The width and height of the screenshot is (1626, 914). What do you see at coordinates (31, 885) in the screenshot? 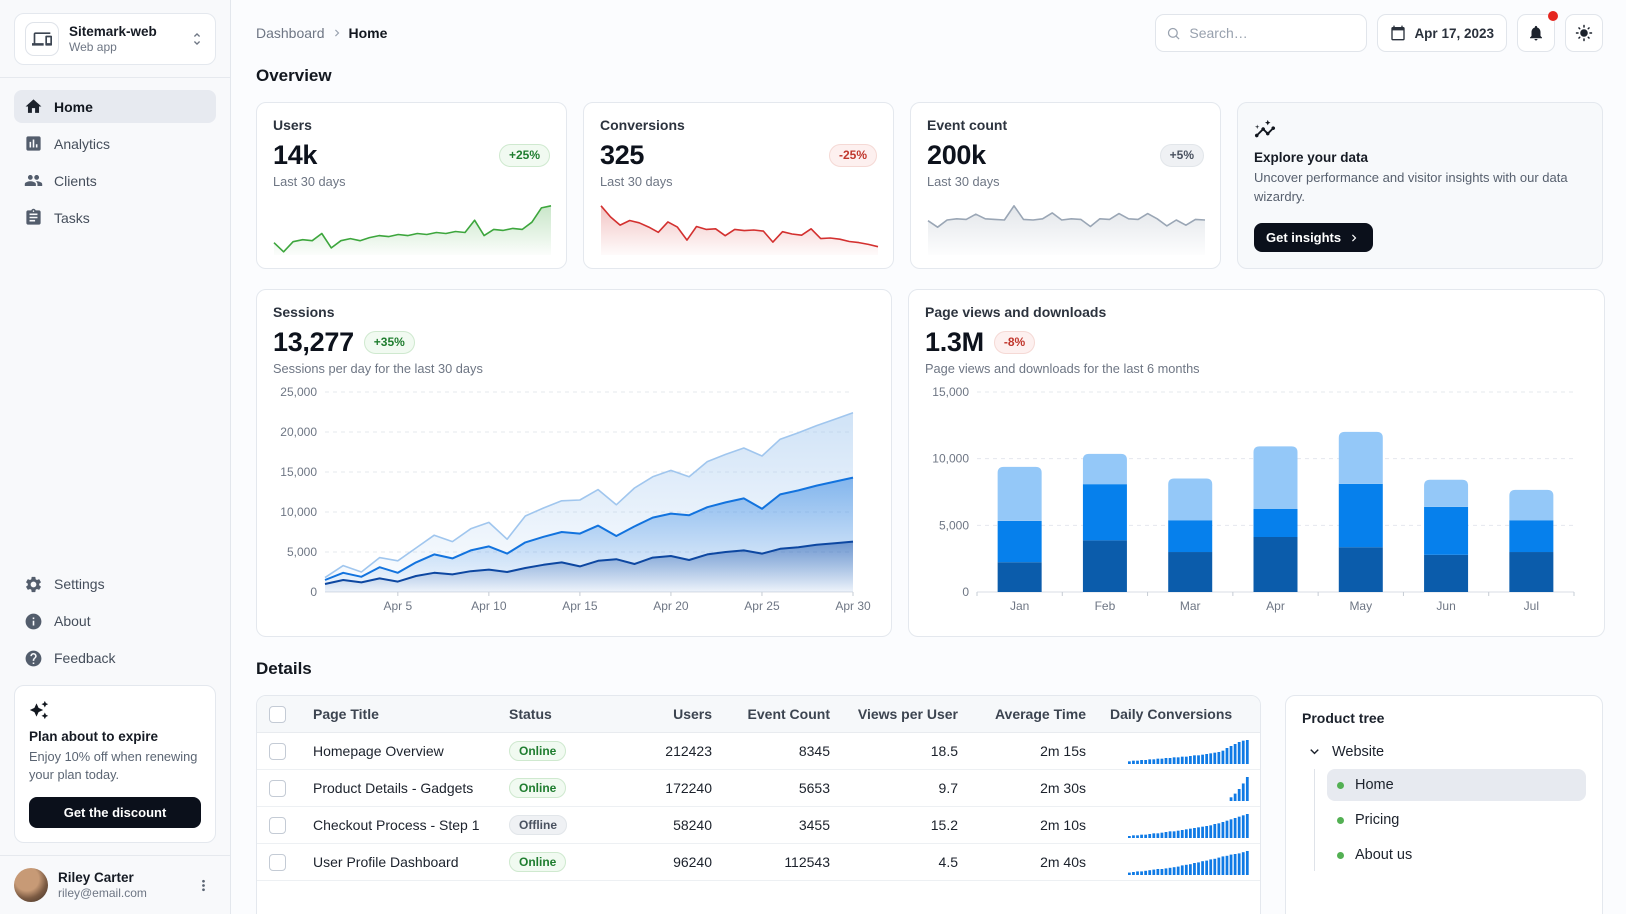
I see `avatar` at bounding box center [31, 885].